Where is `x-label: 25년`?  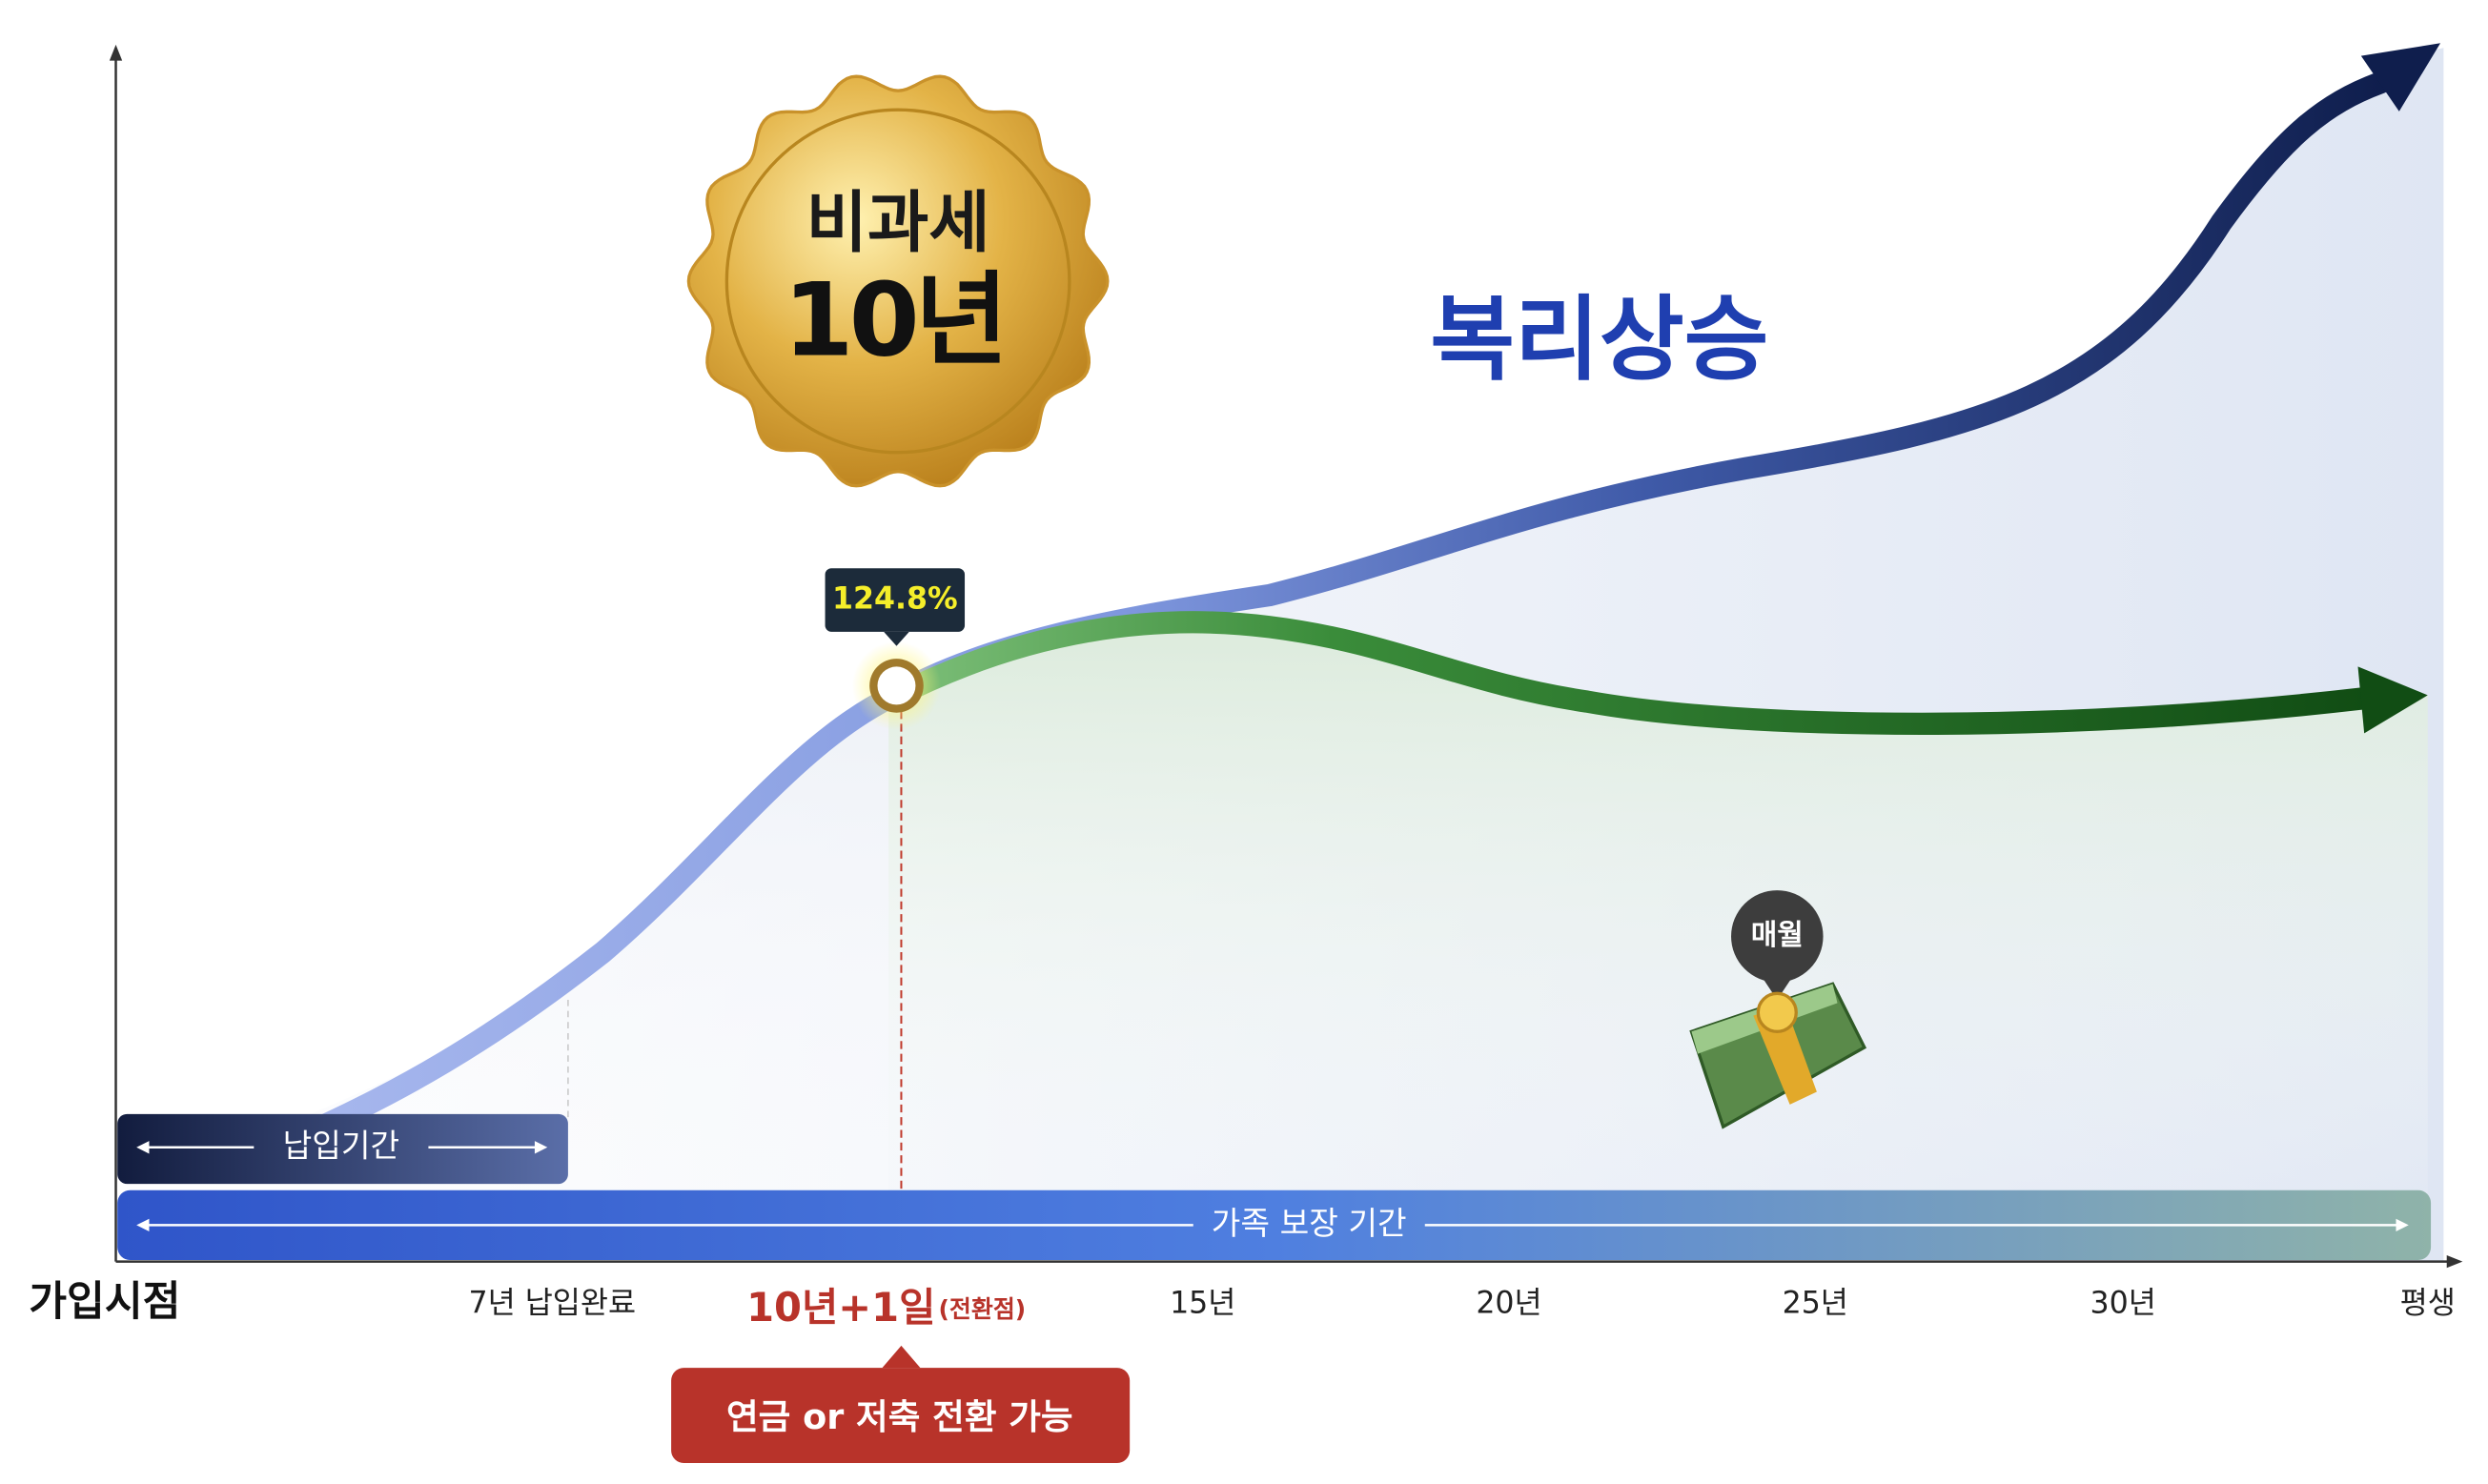
x-label: 25년 is located at coordinates (1815, 1304).